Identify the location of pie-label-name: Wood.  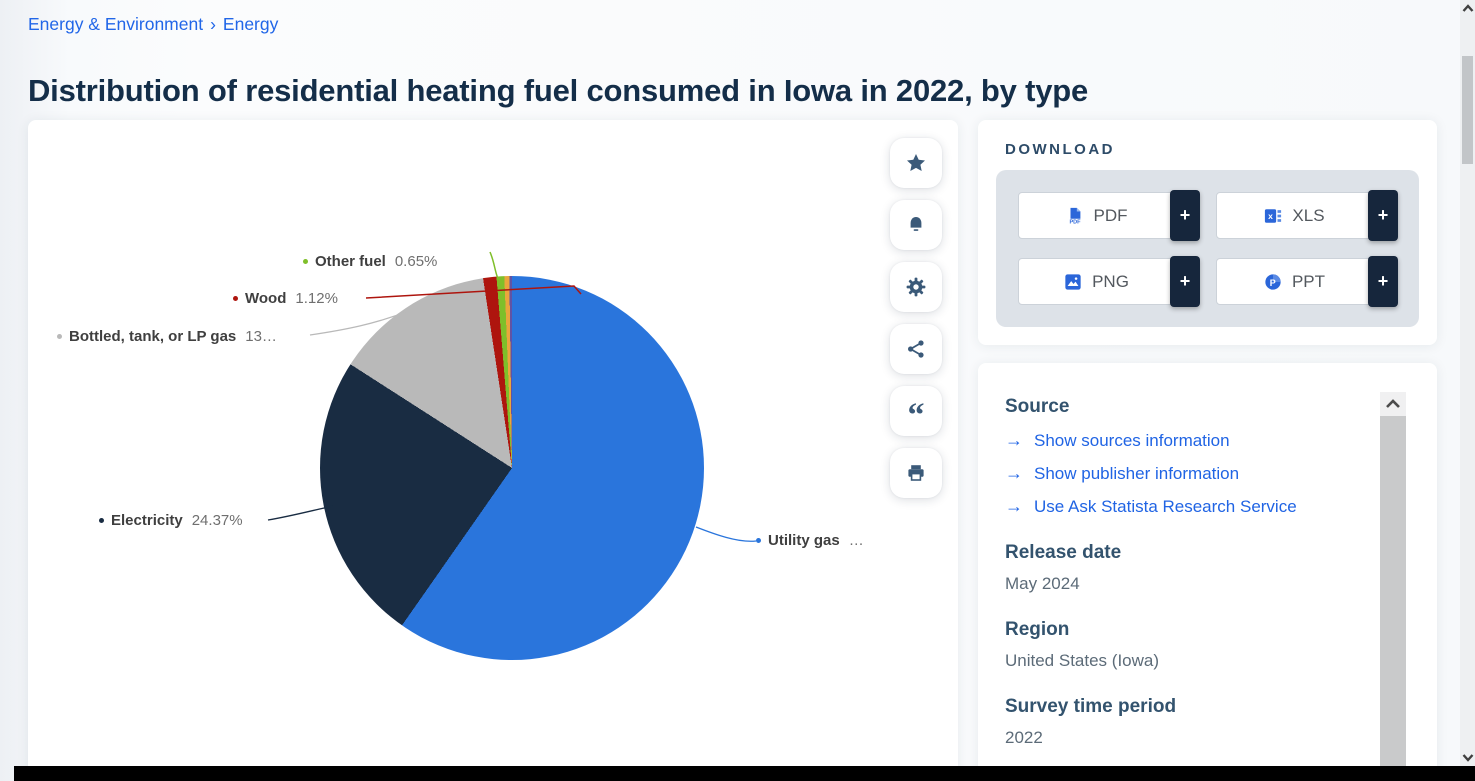
(266, 298).